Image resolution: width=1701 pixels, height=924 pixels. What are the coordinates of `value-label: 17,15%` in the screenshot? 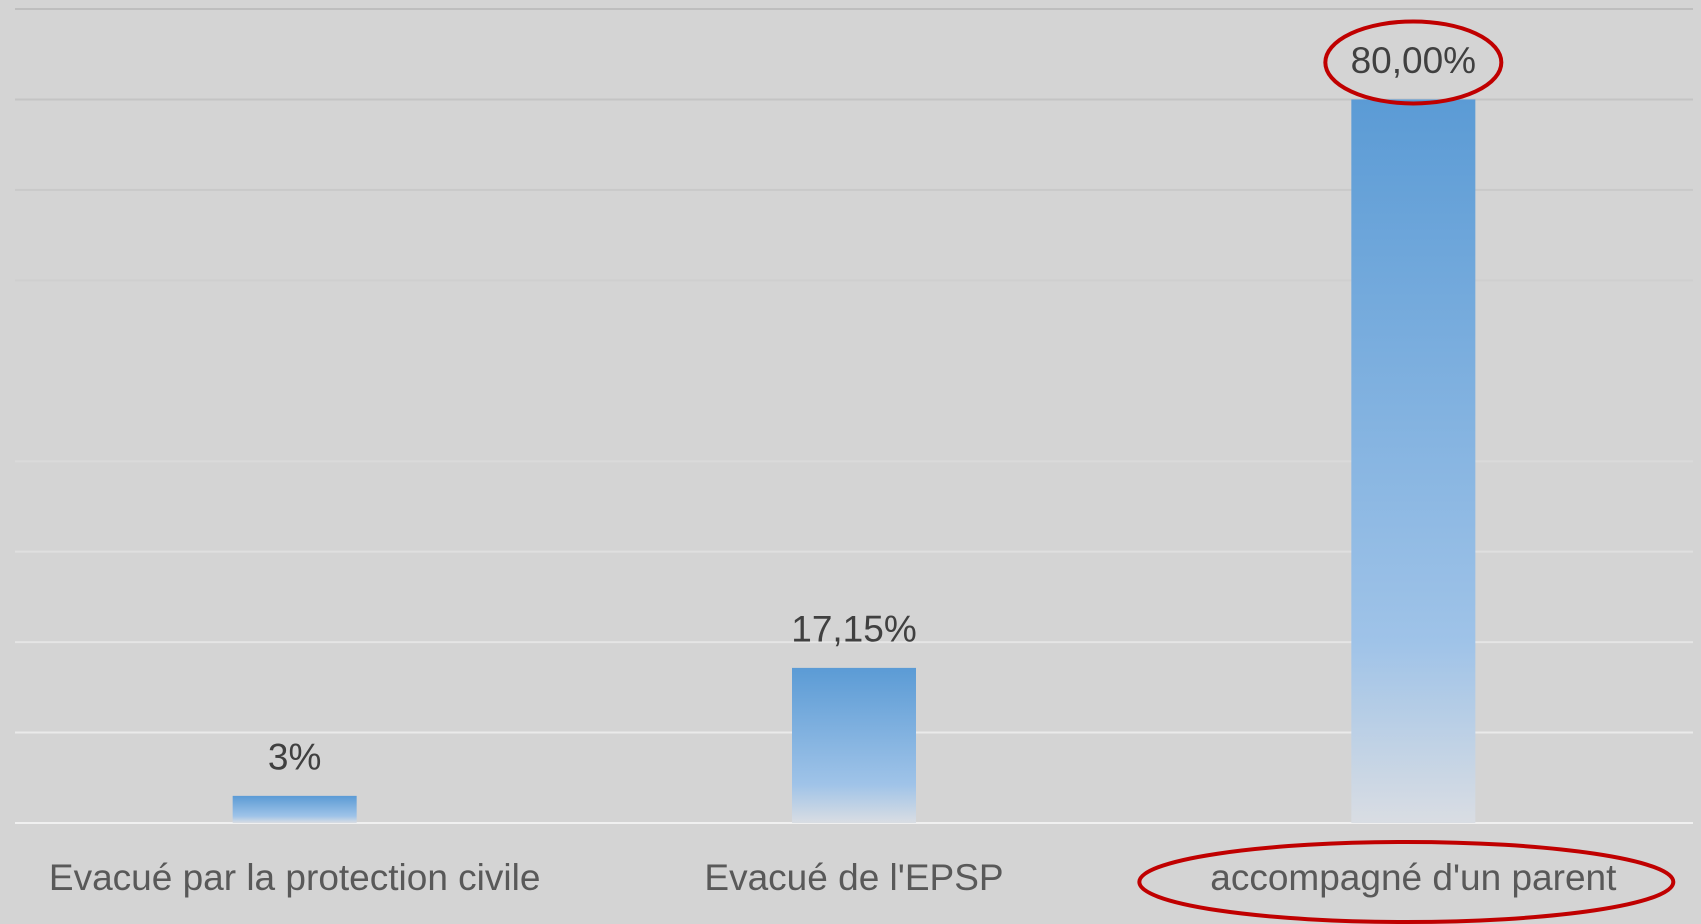 It's located at (854, 629).